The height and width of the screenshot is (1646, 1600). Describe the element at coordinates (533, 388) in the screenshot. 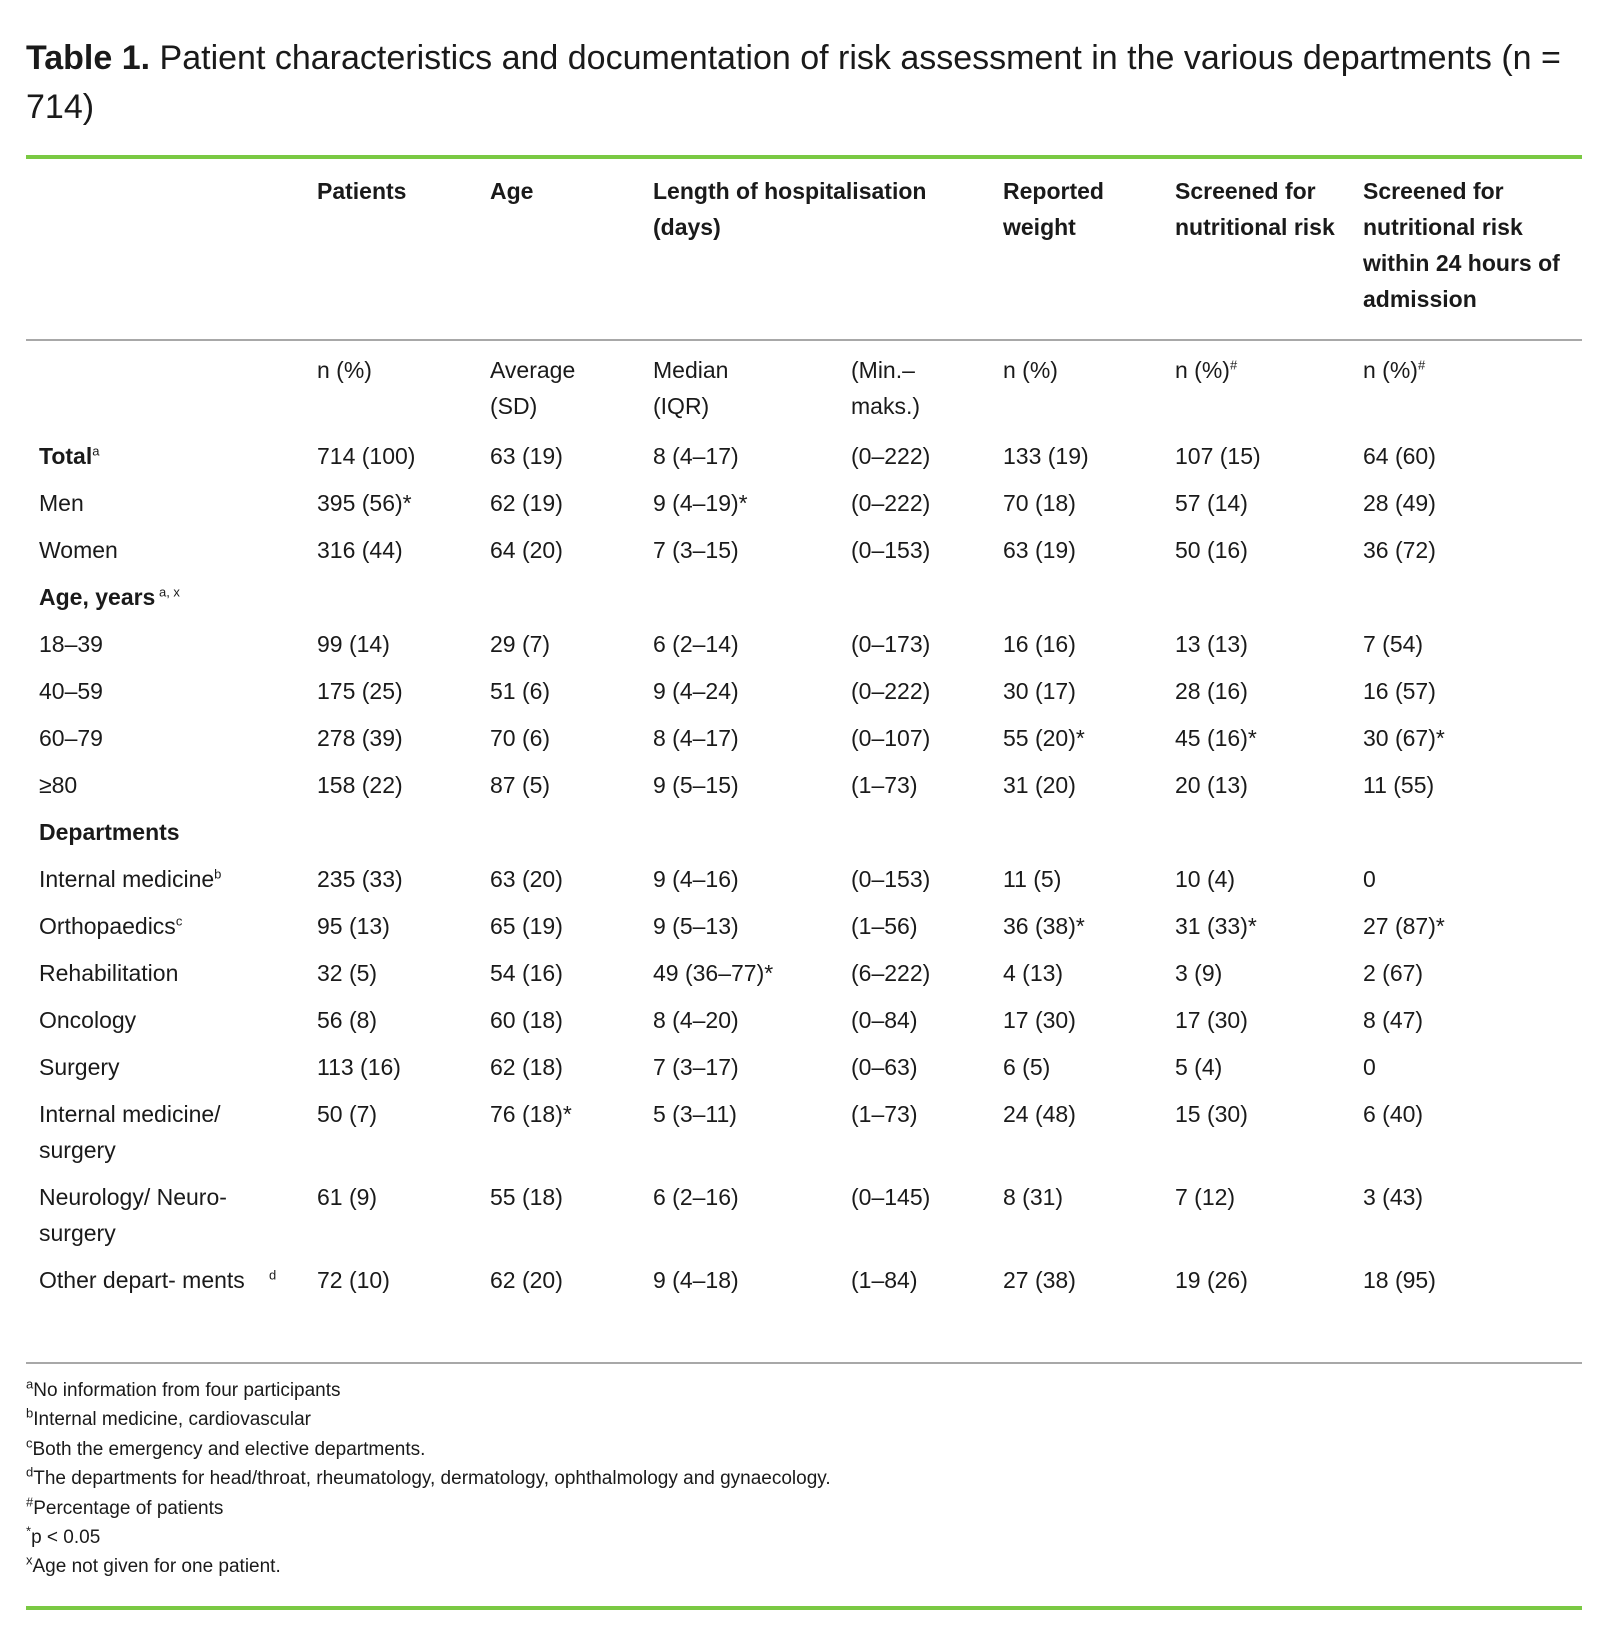

I see `unit-cell: Average (SD)` at that location.